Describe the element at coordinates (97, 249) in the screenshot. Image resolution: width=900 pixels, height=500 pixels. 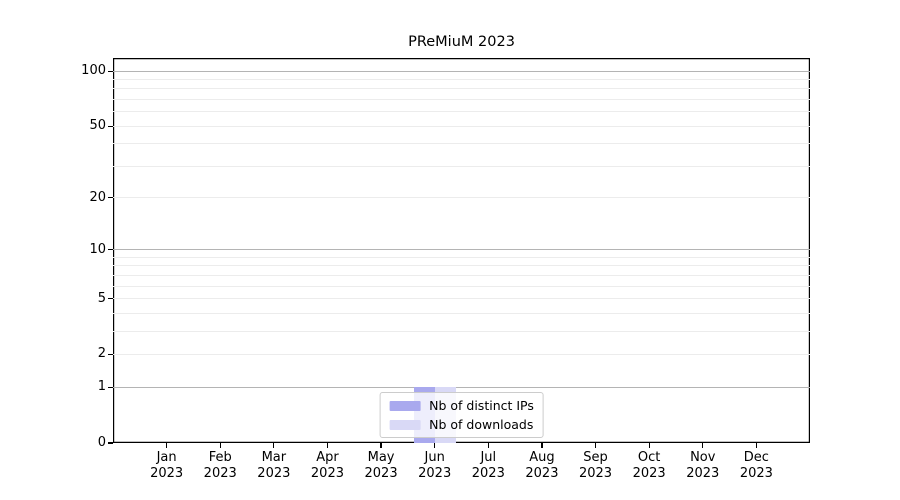
I see `y-tick-label: 10` at that location.